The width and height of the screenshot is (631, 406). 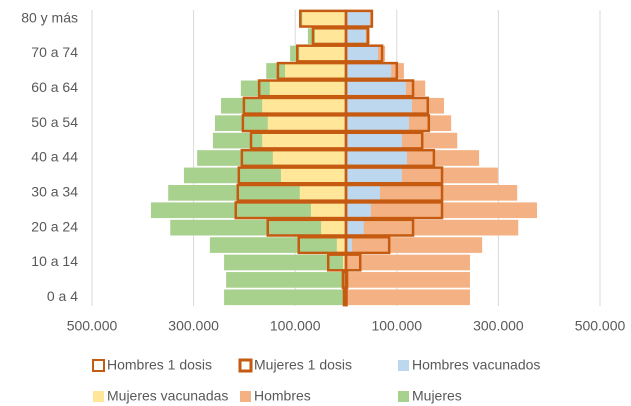 I want to click on legend-label: Hombres vacunados, so click(x=476, y=365).